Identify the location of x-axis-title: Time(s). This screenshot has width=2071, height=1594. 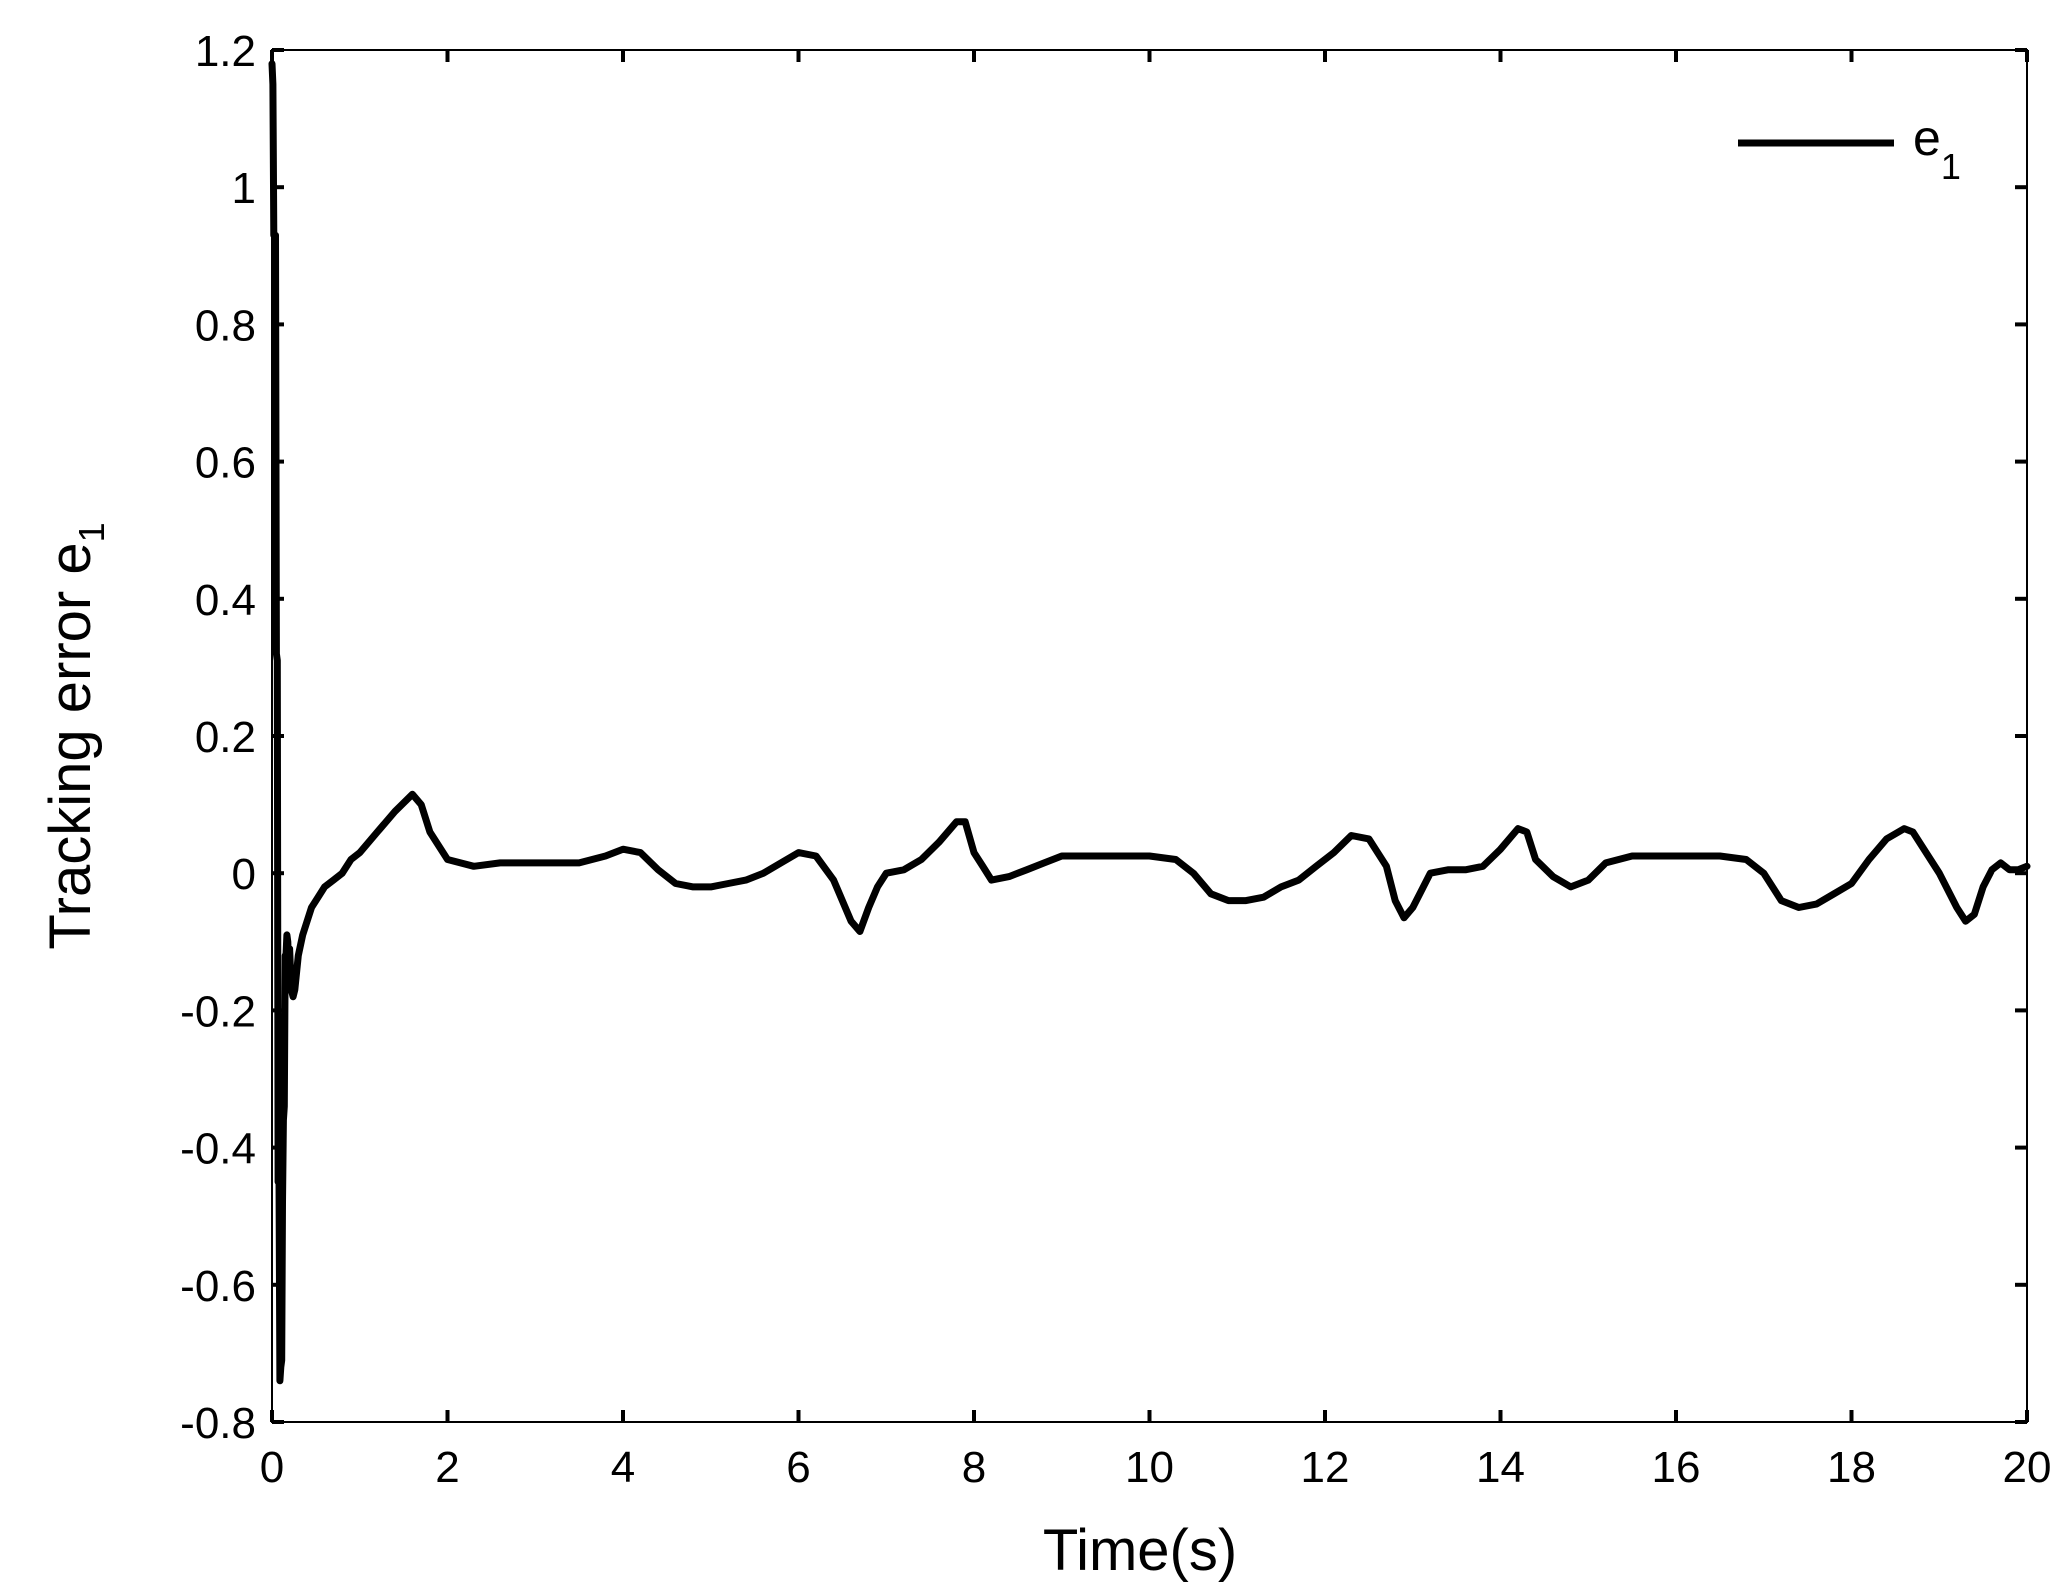
(1140, 1550).